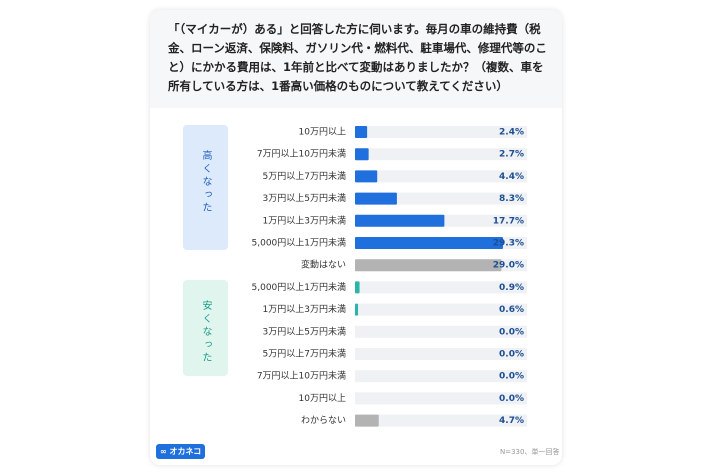 Image resolution: width=710 pixels, height=474 pixels. I want to click on value-label: 8.3%, so click(511, 199).